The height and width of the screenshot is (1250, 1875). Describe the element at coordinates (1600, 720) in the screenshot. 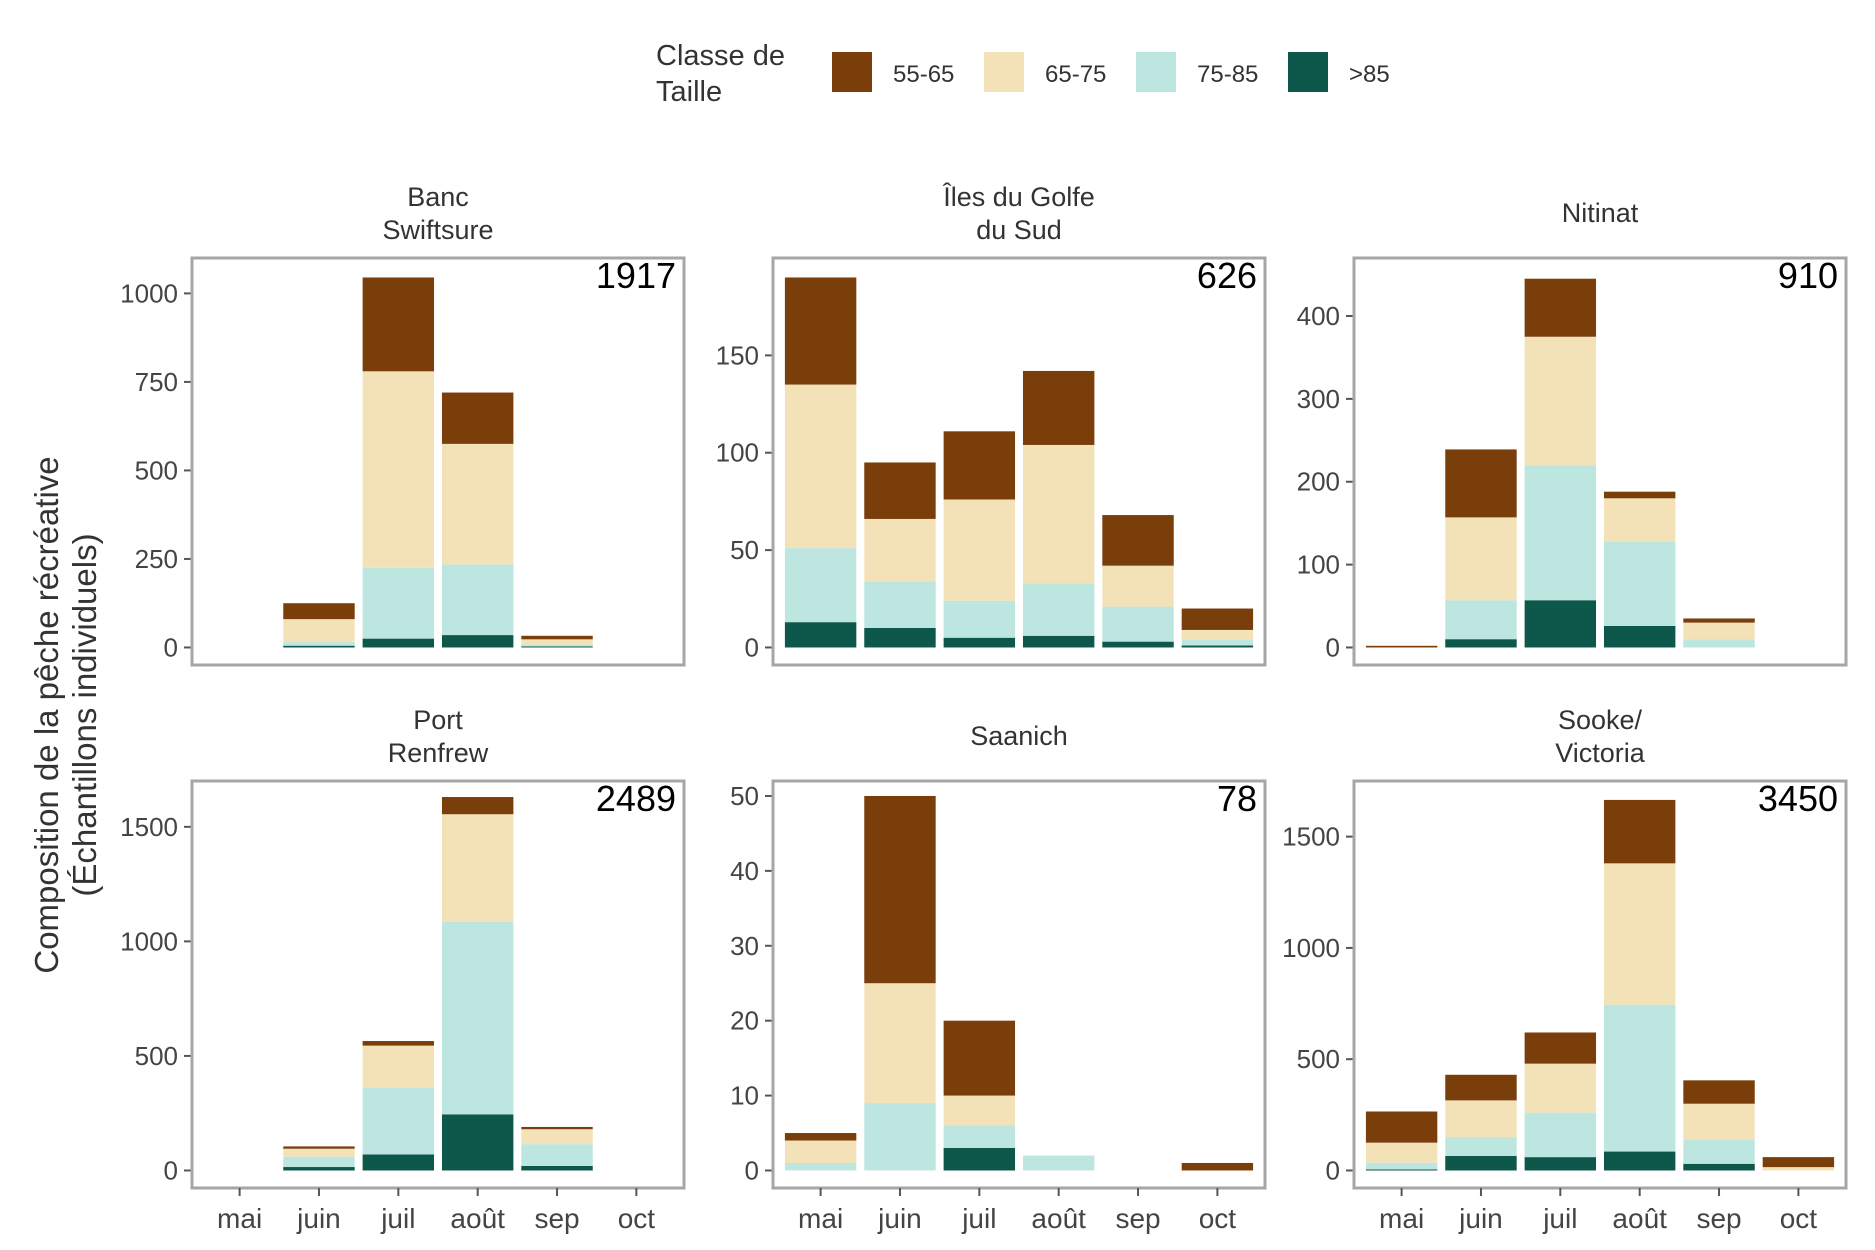

I see `panel-title: Sooke/` at that location.